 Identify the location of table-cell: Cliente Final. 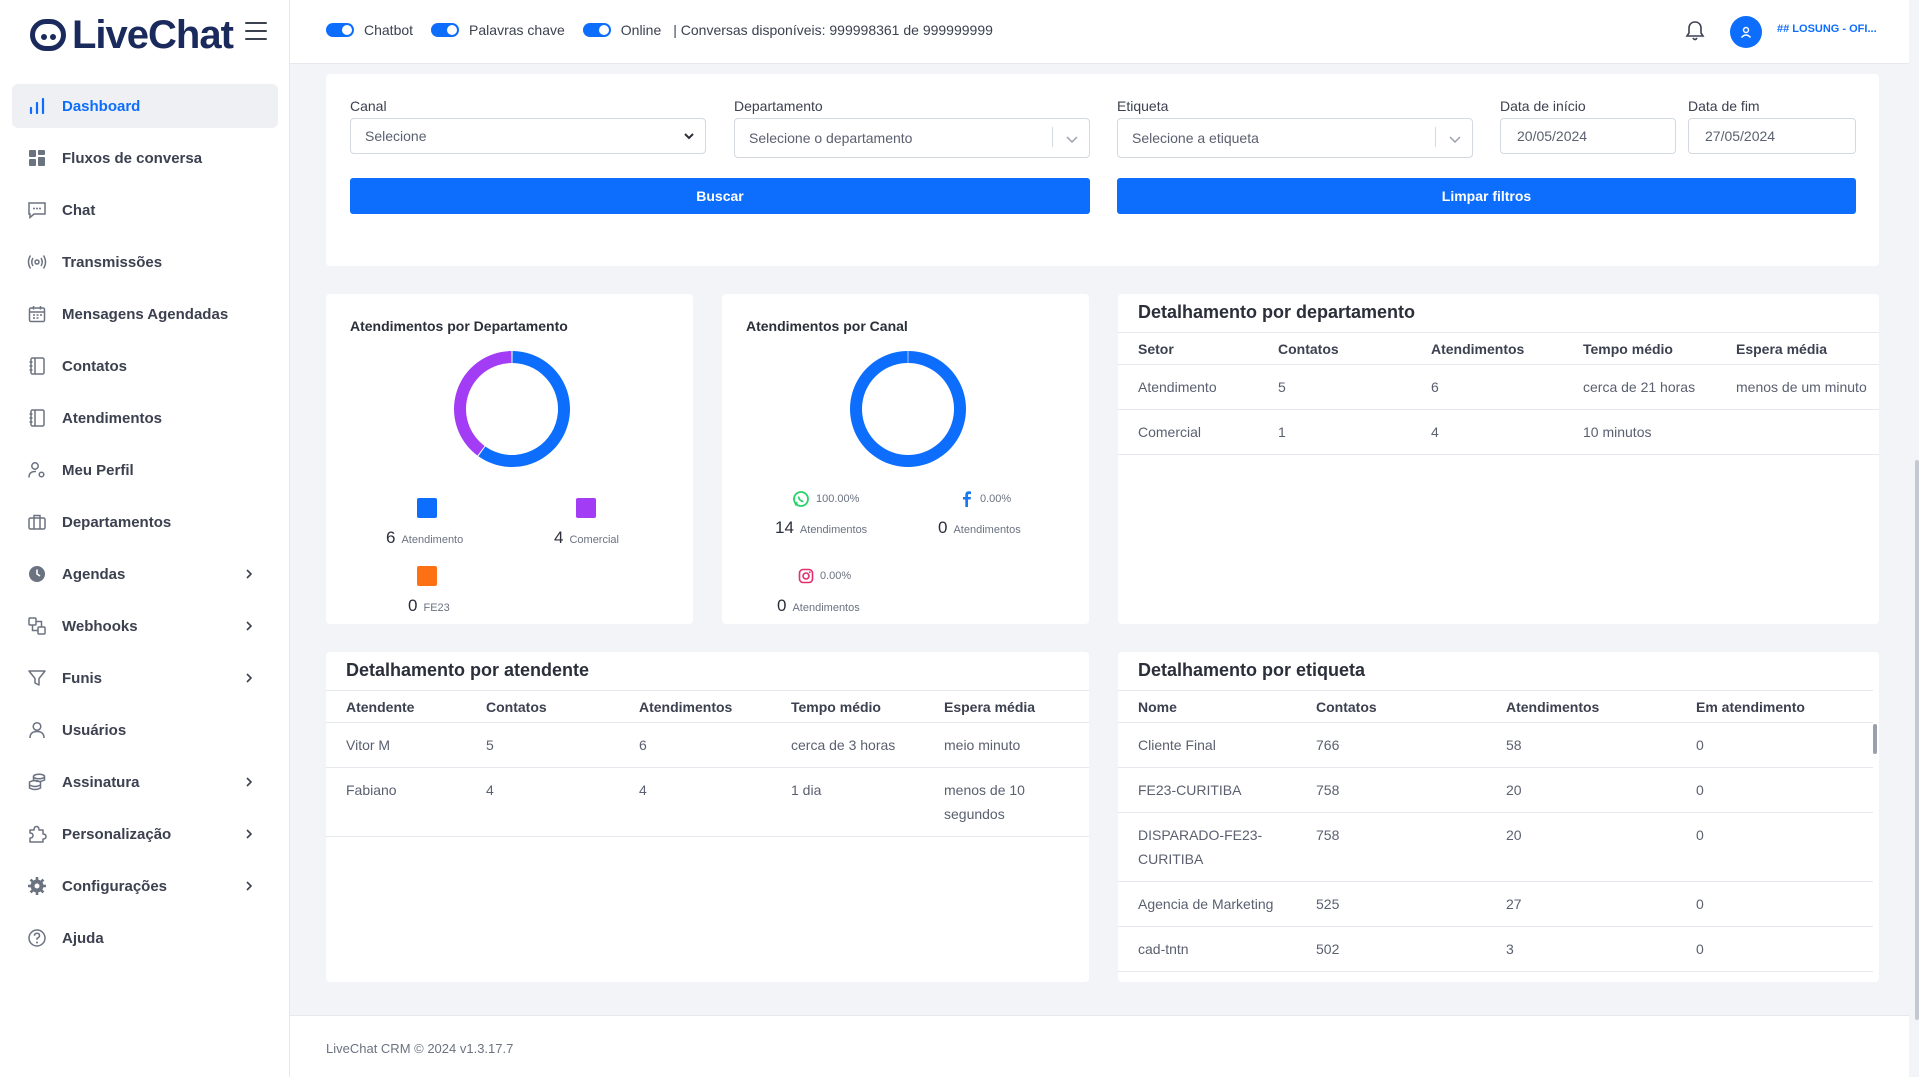
(1207, 745).